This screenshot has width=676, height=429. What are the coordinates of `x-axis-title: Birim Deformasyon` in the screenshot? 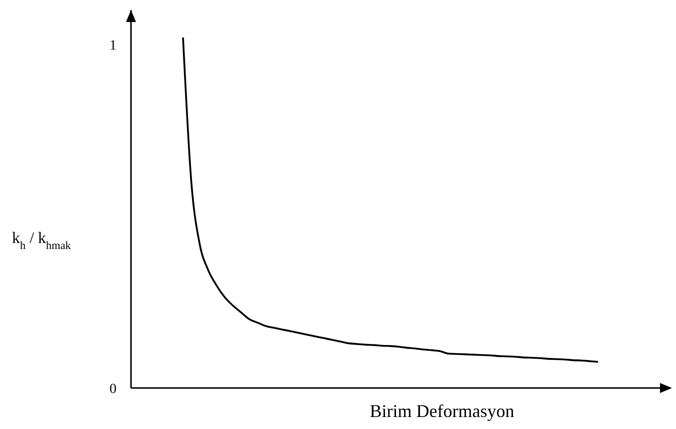 It's located at (442, 411).